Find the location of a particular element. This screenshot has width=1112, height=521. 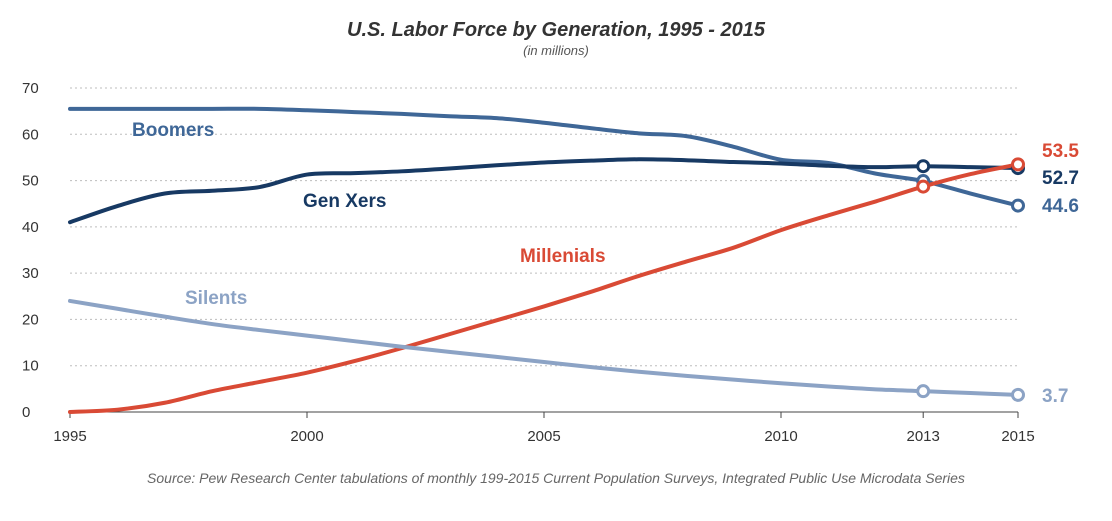

end-value-label-silents: 3.7 is located at coordinates (1055, 396).